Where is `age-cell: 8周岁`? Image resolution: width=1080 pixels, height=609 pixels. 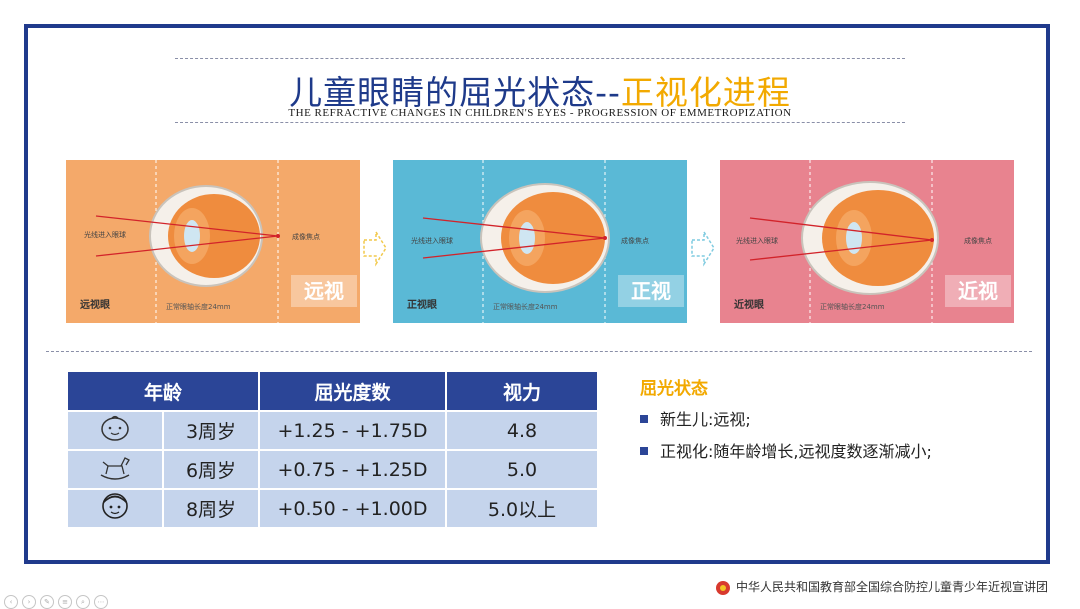 age-cell: 8周岁 is located at coordinates (211, 508).